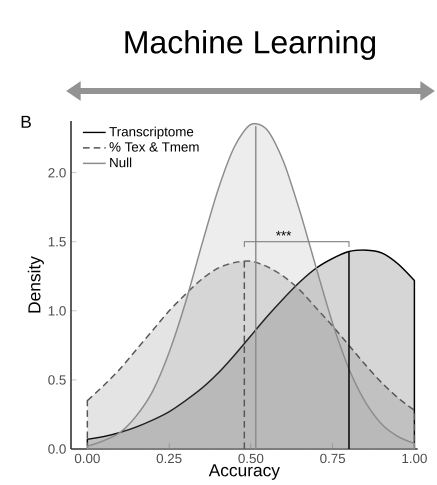 Image resolution: width=437 pixels, height=485 pixels. I want to click on y-tick-label: 0.5, so click(57, 380).